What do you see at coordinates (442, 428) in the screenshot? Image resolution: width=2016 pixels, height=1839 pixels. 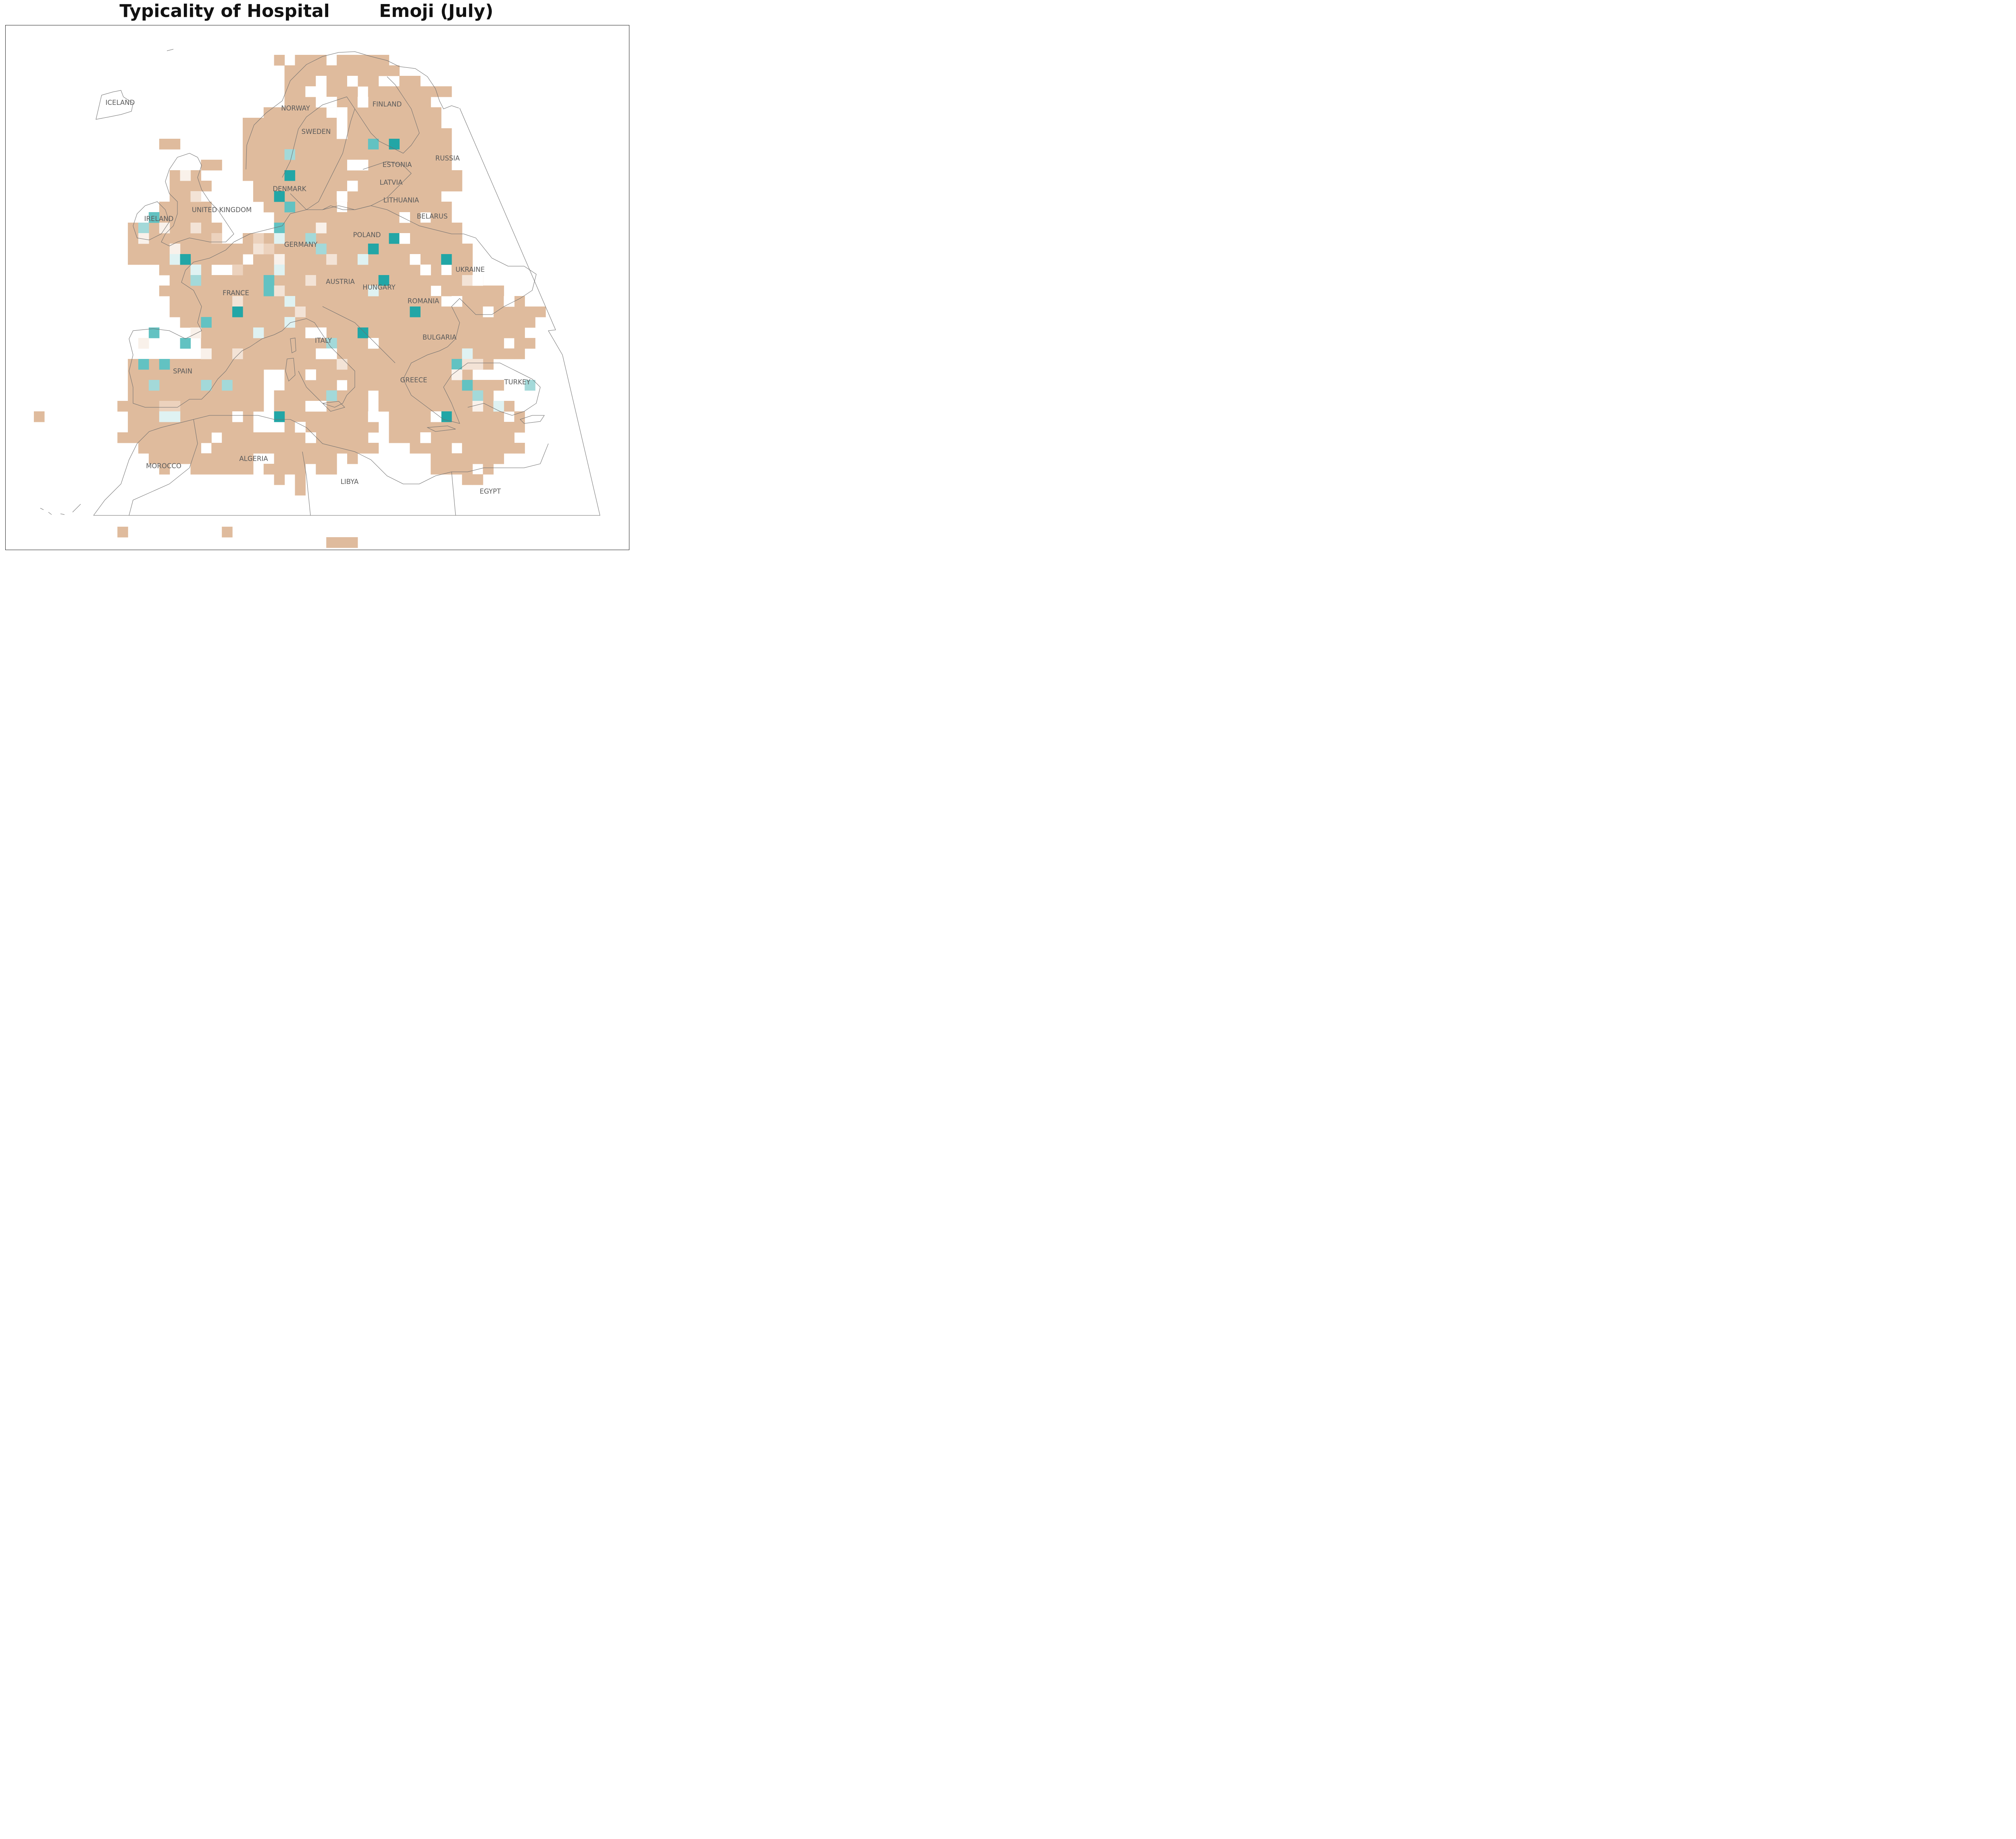 I see `crete-outline` at bounding box center [442, 428].